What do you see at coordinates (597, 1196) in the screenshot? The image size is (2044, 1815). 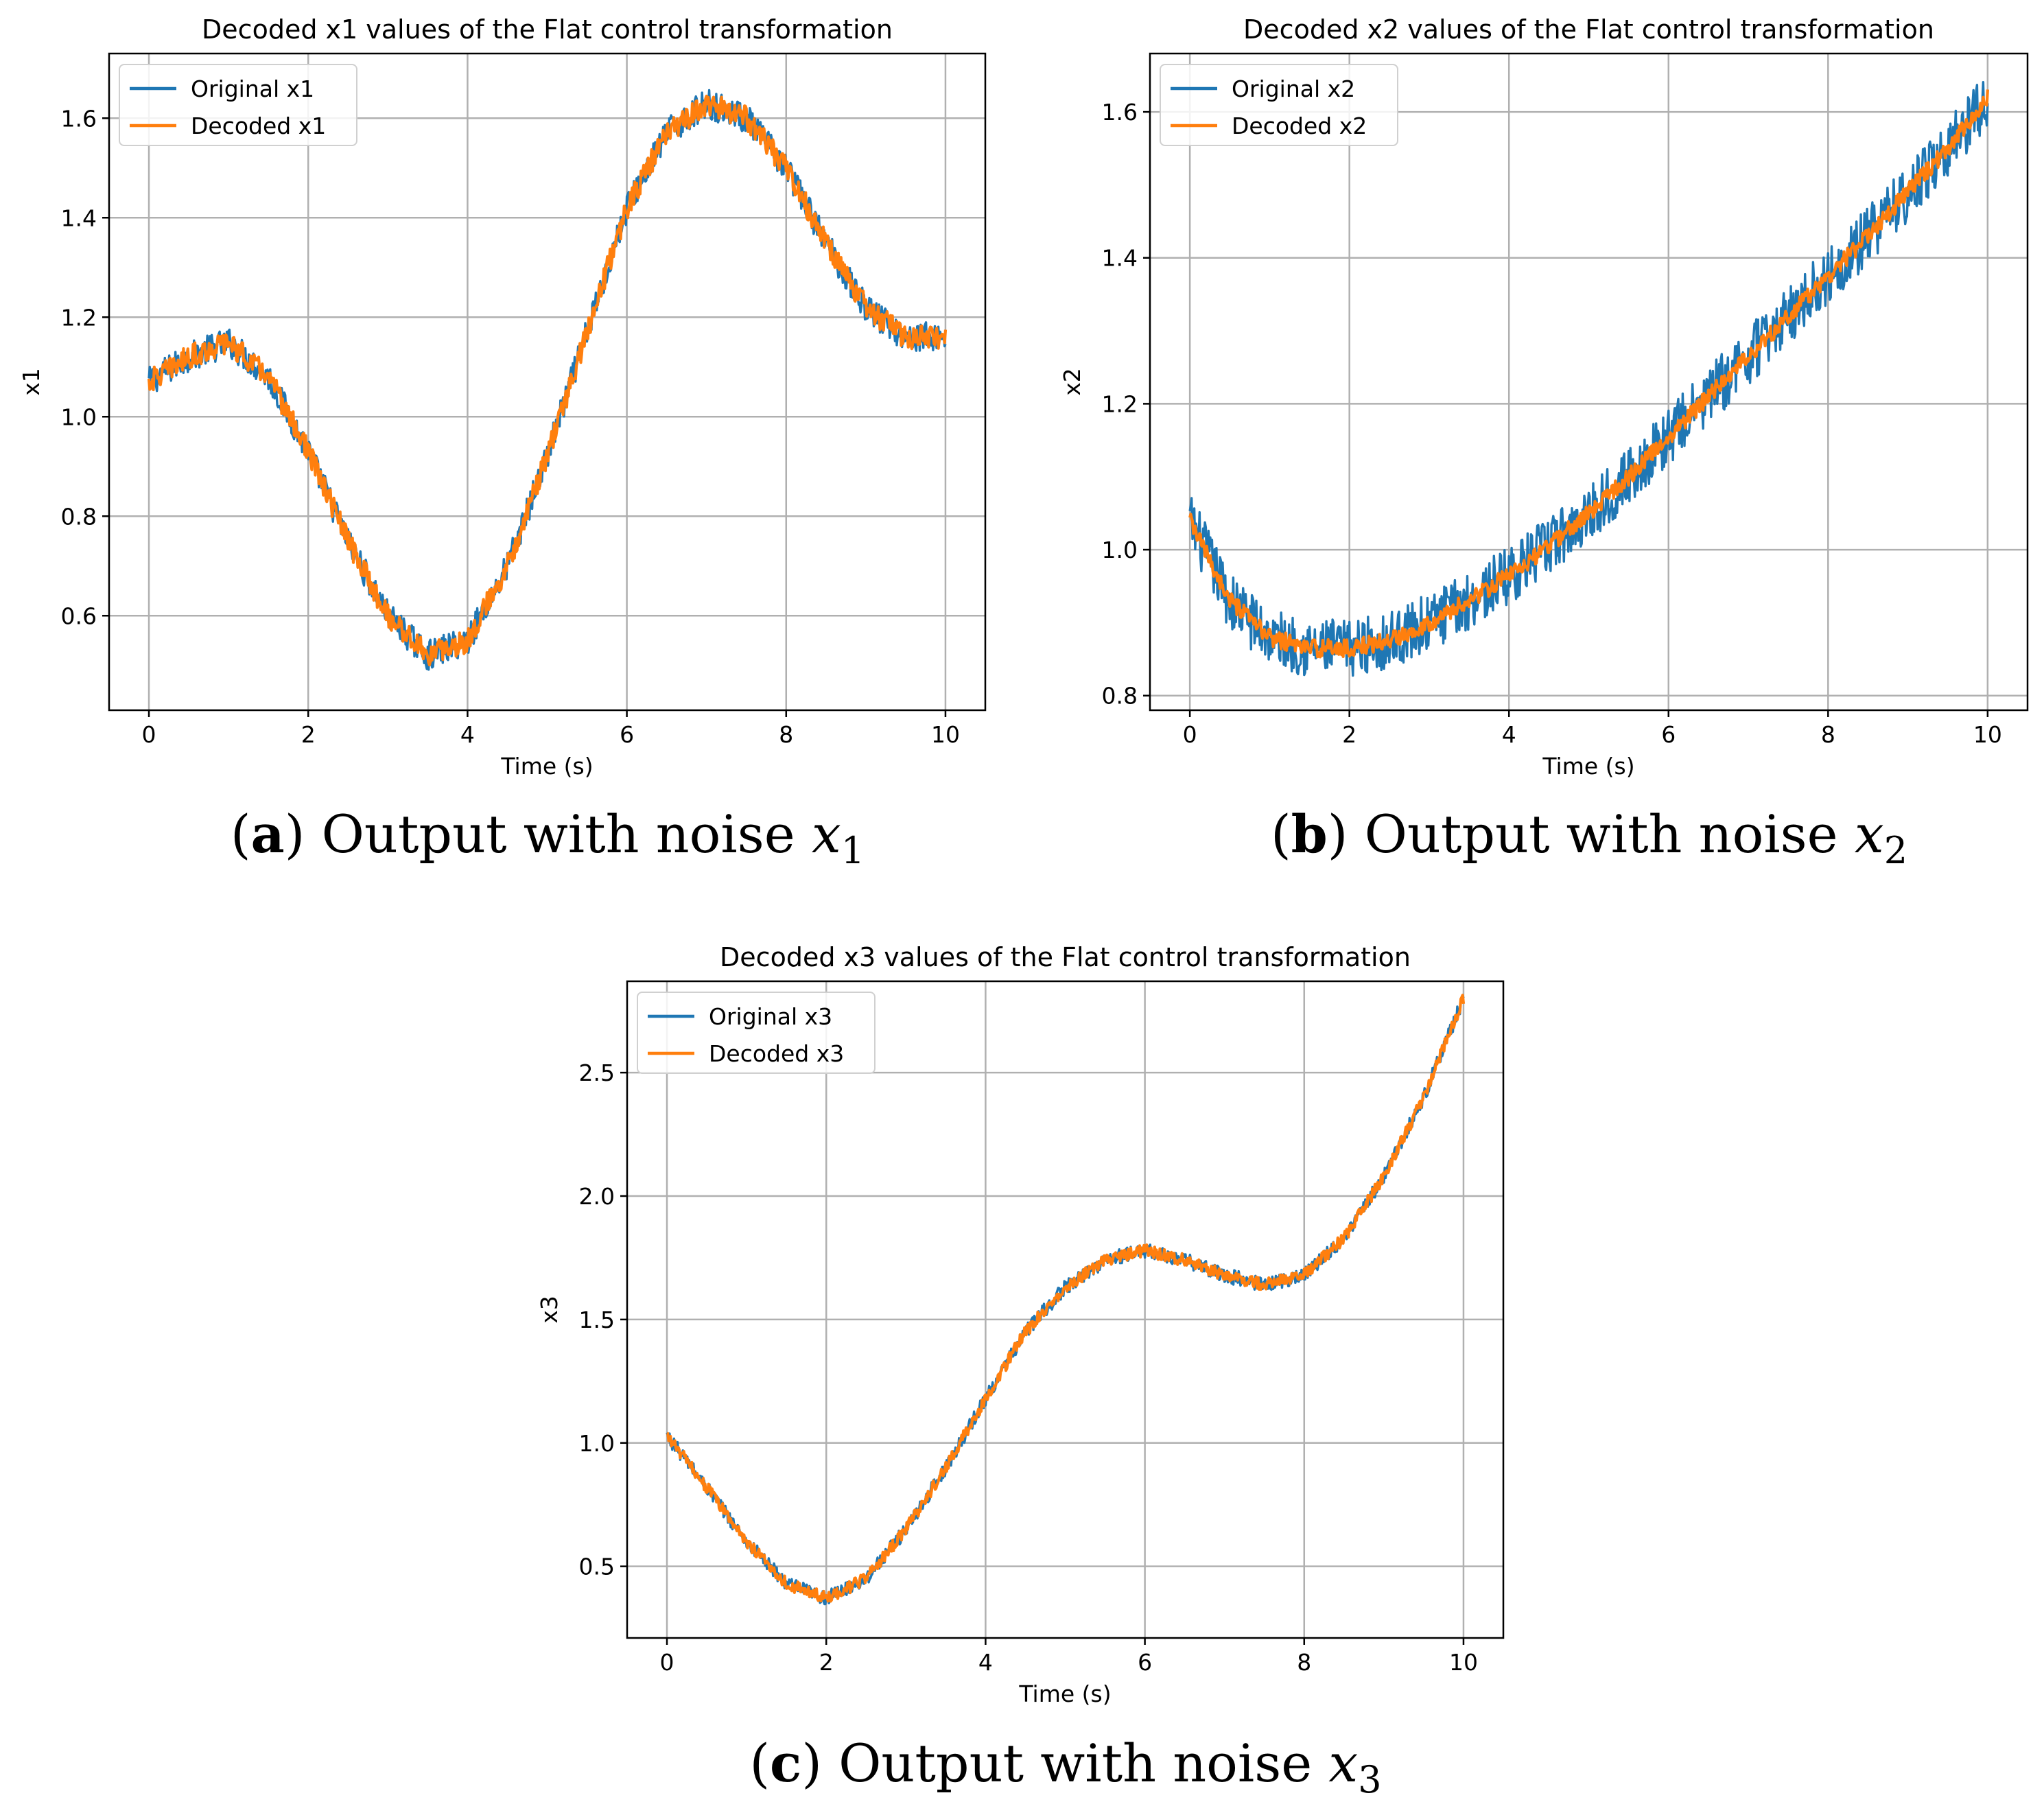 I see `y-tick-label: 2.0` at bounding box center [597, 1196].